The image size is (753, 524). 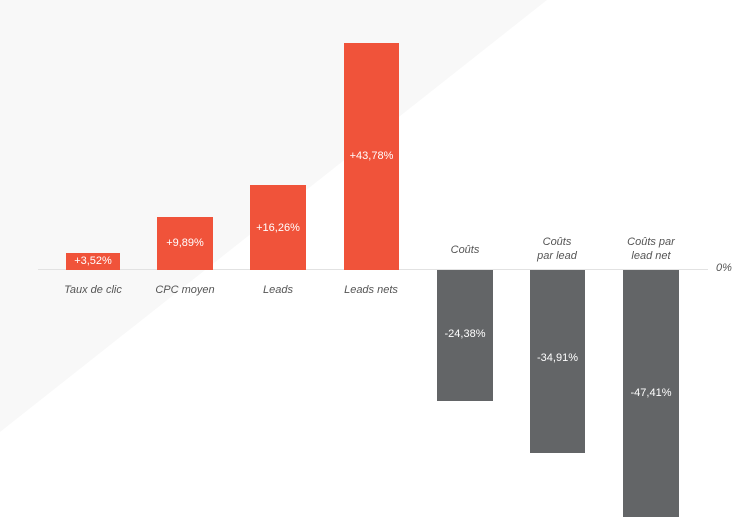 What do you see at coordinates (557, 249) in the screenshot?
I see `category-label: Coûts par lead` at bounding box center [557, 249].